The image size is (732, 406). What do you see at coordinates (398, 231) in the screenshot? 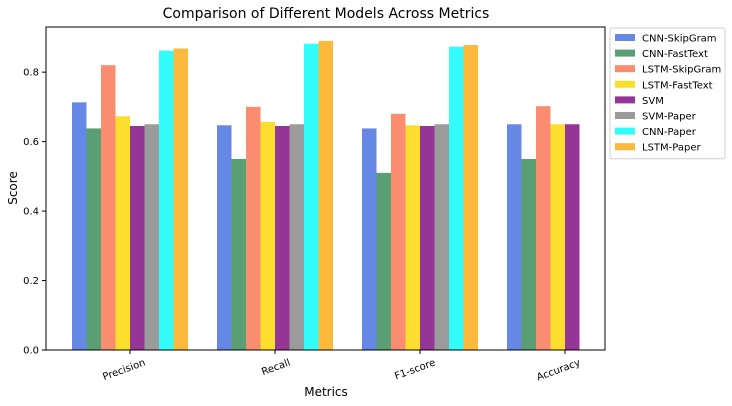
I see `bar-lstm-skipgram-f1-score` at bounding box center [398, 231].